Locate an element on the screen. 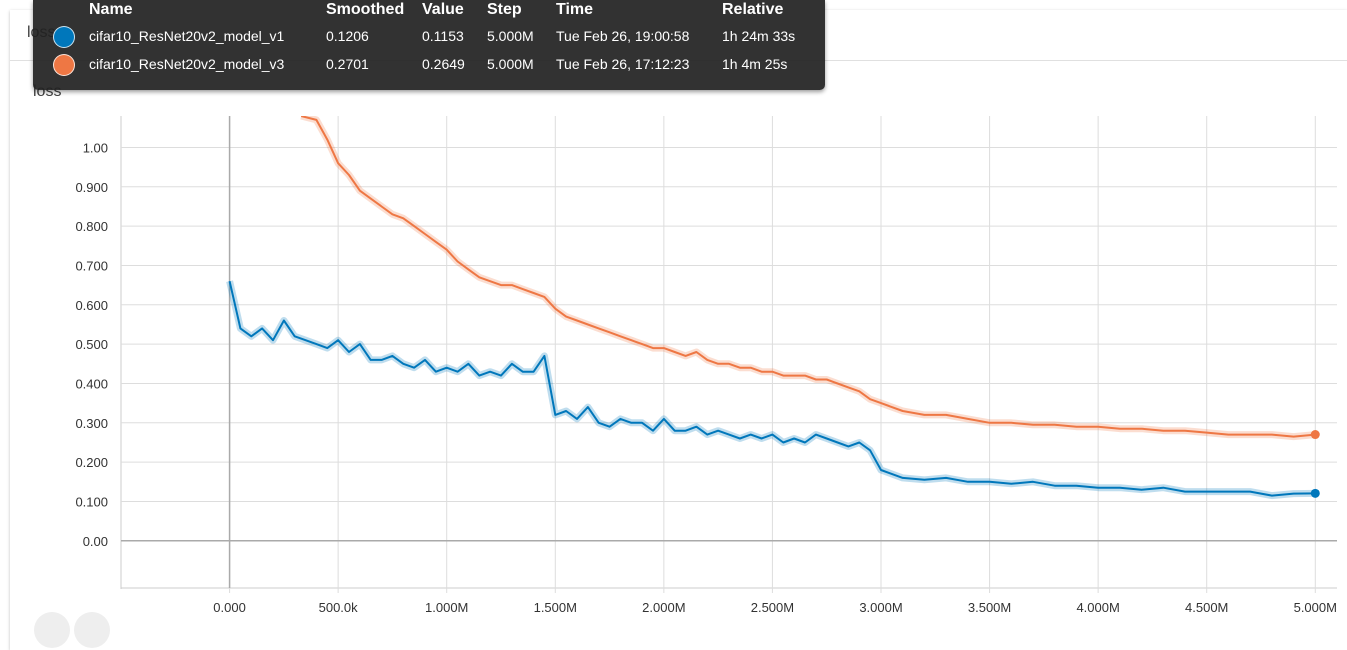 The width and height of the screenshot is (1347, 650). tooltip-row-time: Tue Feb 26, 17:12:23 is located at coordinates (623, 64).